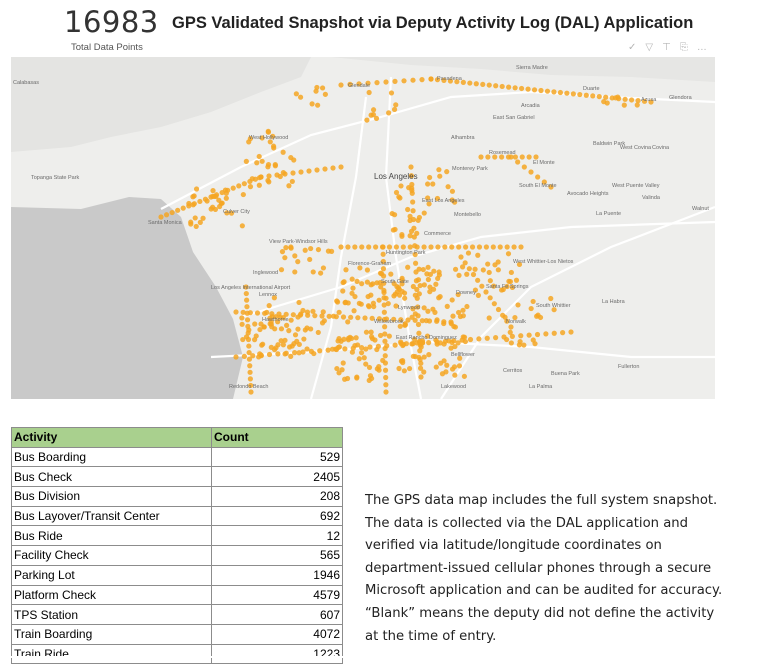 The height and width of the screenshot is (664, 757). What do you see at coordinates (177, 634) in the screenshot?
I see `table-row: Train Boarding 4072` at bounding box center [177, 634].